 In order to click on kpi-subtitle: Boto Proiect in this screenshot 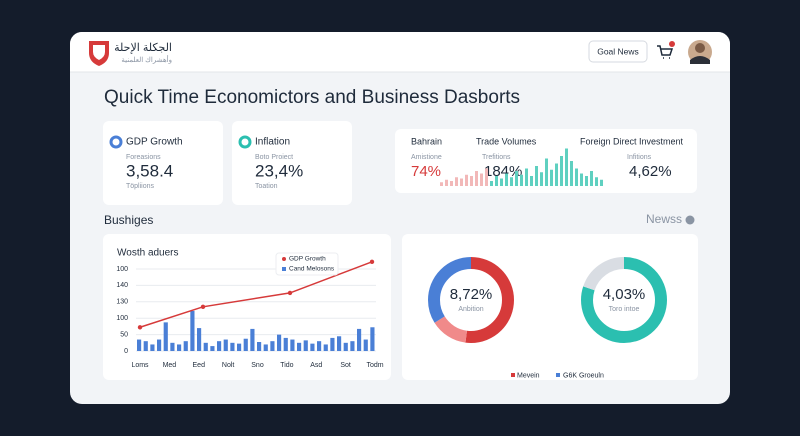, I will do `click(274, 157)`.